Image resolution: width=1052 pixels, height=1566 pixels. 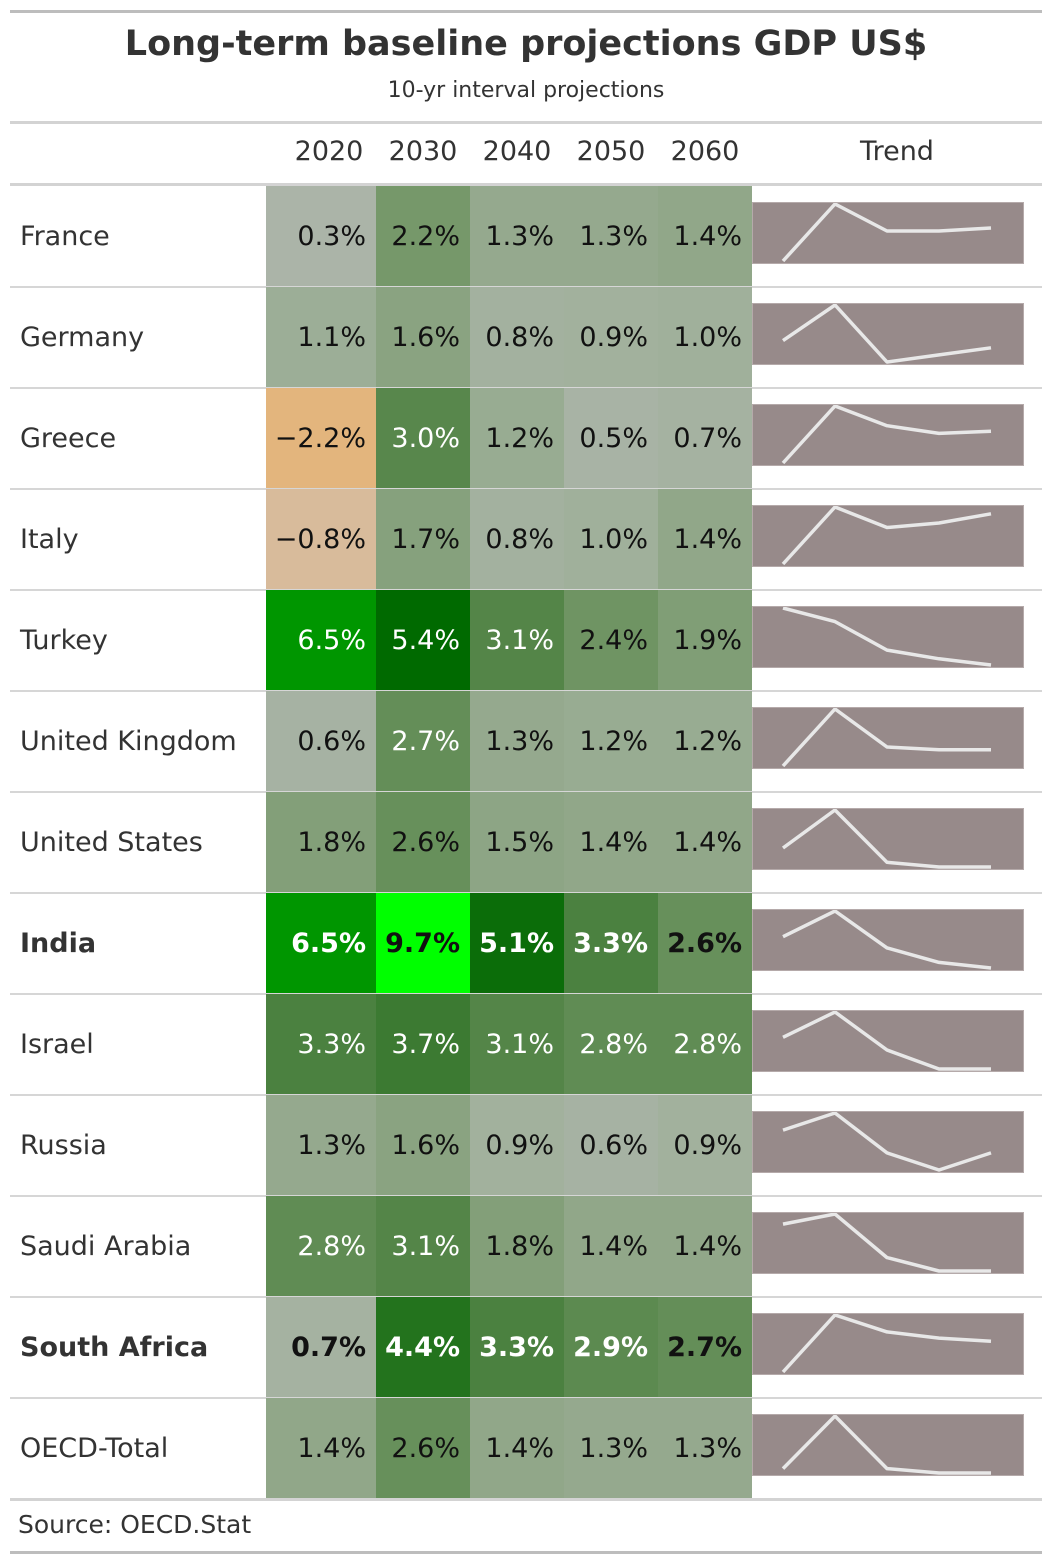 What do you see at coordinates (321, 741) in the screenshot?
I see `value-cell-2020: 0.6%` at bounding box center [321, 741].